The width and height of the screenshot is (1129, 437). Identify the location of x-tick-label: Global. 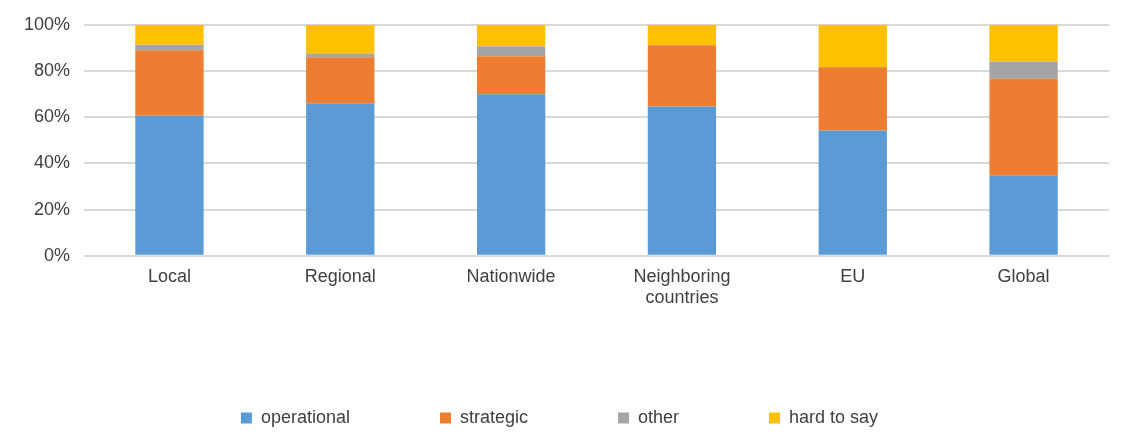
(1023, 275).